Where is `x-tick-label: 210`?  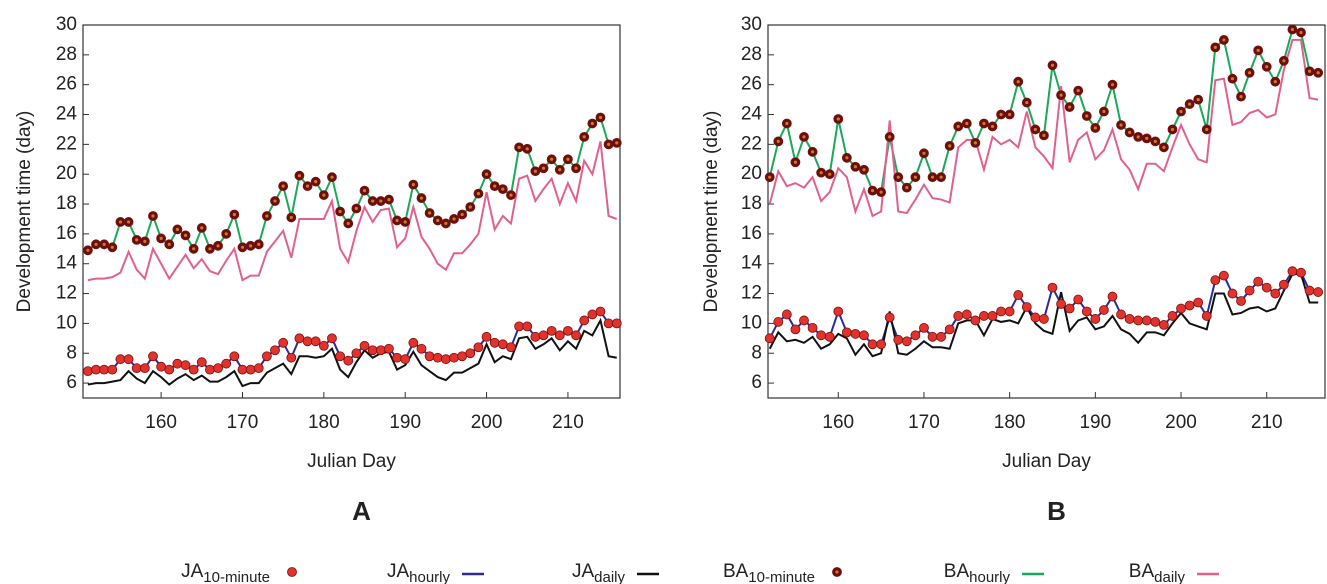 x-tick-label: 210 is located at coordinates (568, 422).